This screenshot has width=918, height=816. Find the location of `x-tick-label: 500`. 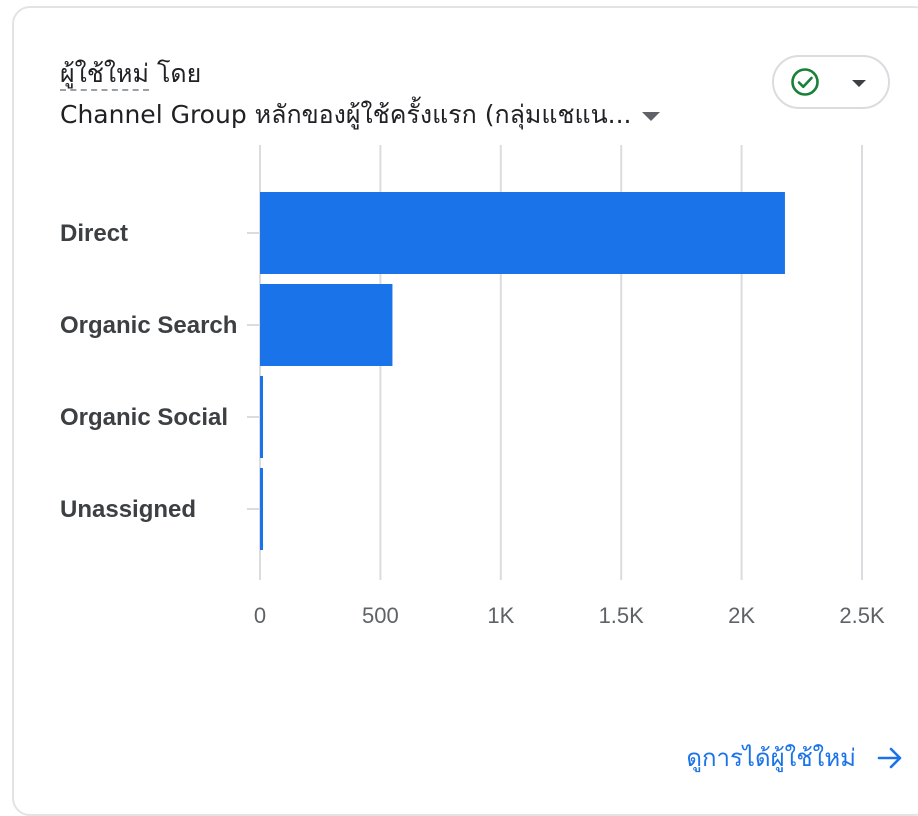

x-tick-label: 500 is located at coordinates (380, 615).